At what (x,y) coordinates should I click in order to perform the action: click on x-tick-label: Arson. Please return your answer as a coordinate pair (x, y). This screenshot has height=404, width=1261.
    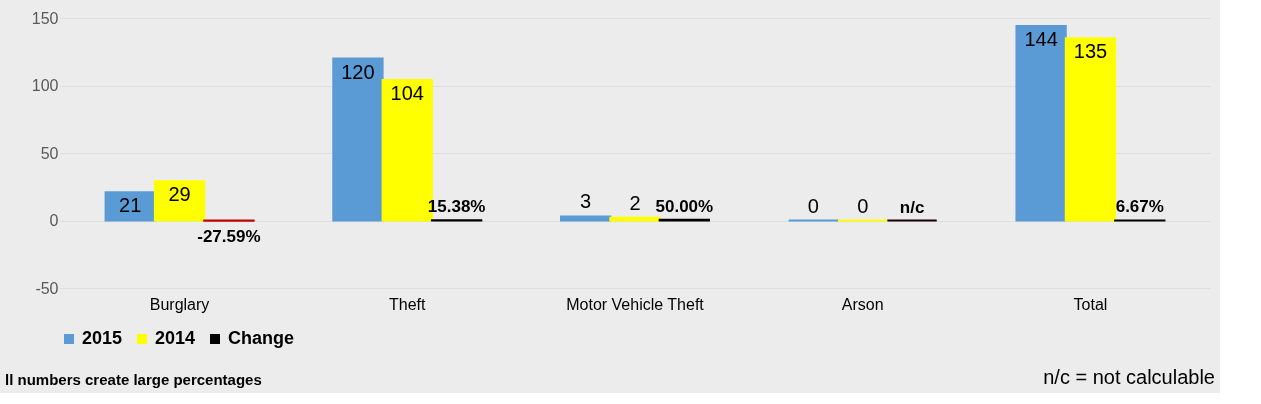
    Looking at the image, I should click on (862, 304).